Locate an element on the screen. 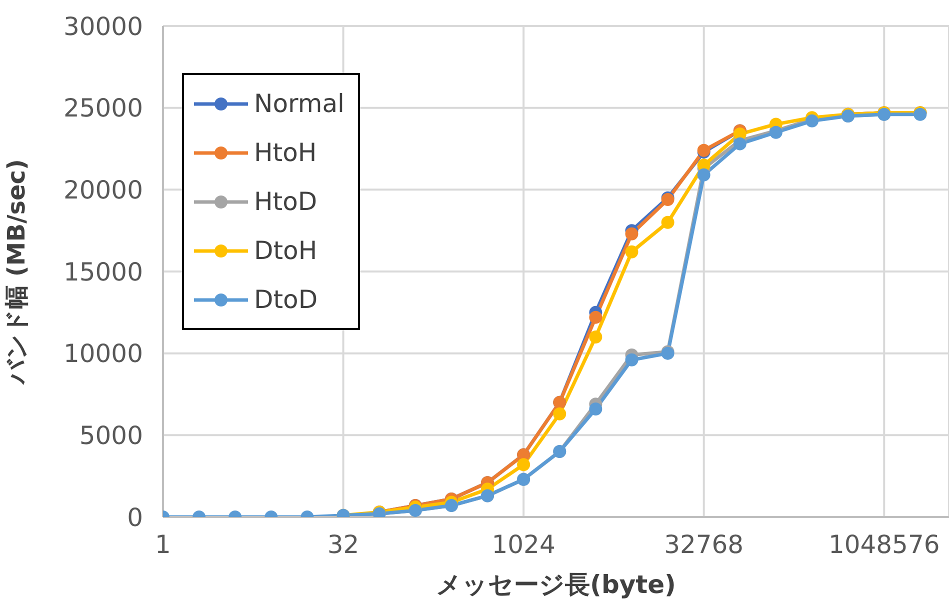 This screenshot has width=949, height=607. y-axis-title: バンド幅 (MB/sec) is located at coordinates (16, 272).